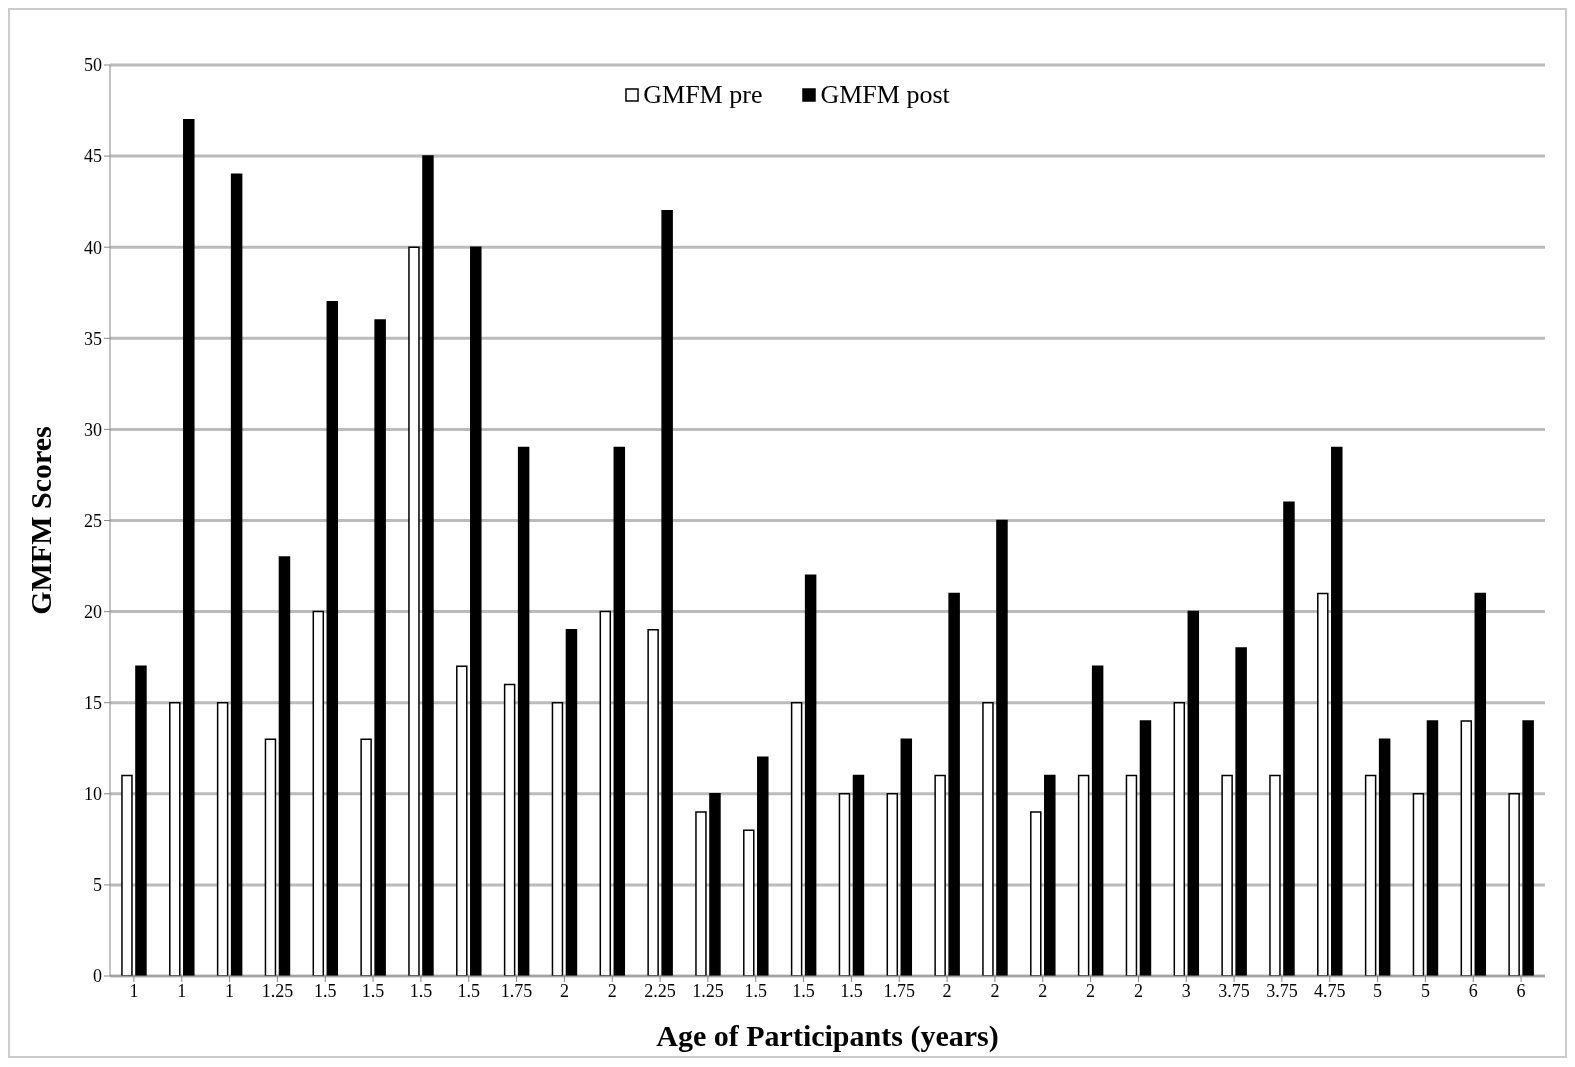  What do you see at coordinates (884, 95) in the screenshot?
I see `legend-label: GMFM post` at bounding box center [884, 95].